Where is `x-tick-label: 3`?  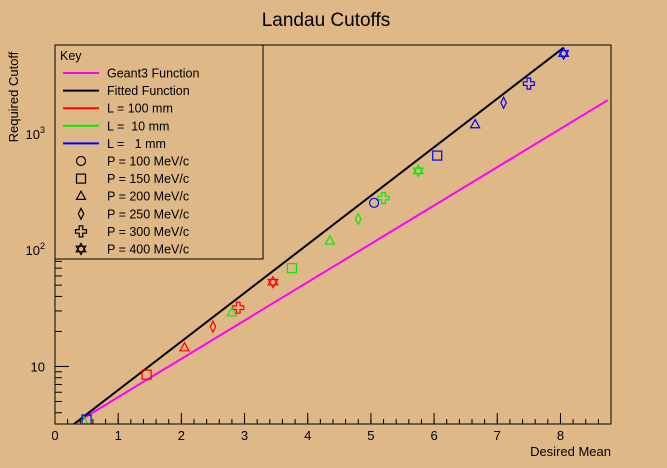
x-tick-label: 3 is located at coordinates (244, 435).